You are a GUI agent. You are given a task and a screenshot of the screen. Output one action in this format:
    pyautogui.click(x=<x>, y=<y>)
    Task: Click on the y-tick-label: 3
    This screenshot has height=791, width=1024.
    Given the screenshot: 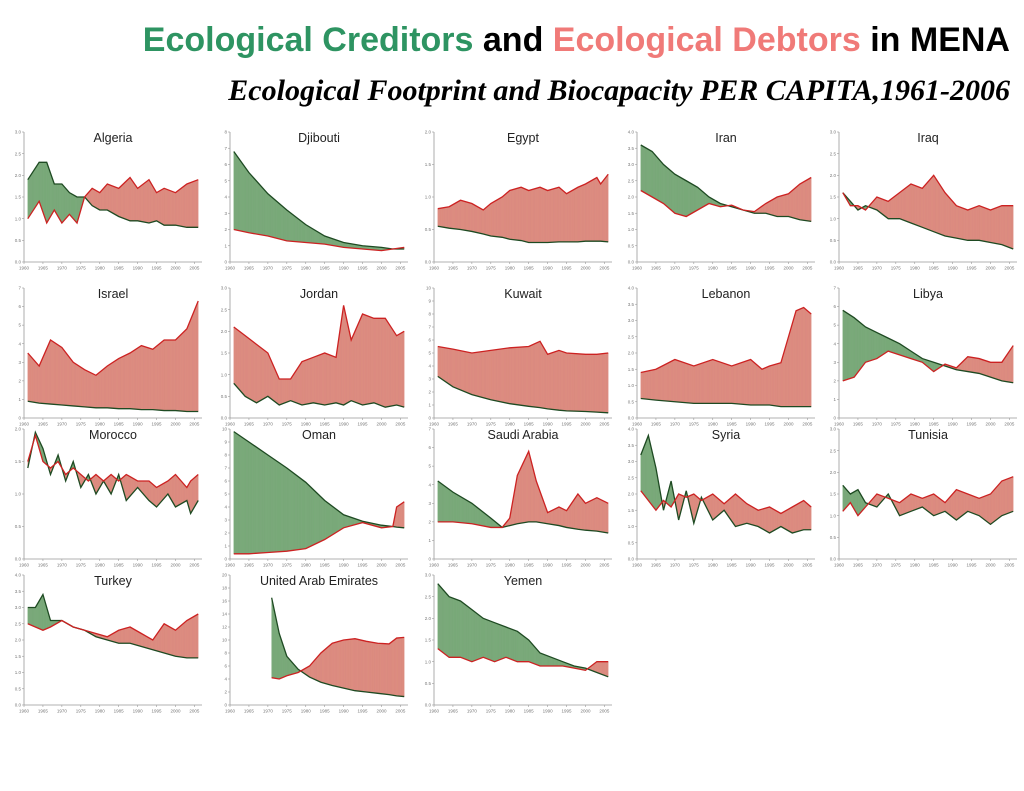 What is the action you would take?
    pyautogui.click(x=225, y=213)
    